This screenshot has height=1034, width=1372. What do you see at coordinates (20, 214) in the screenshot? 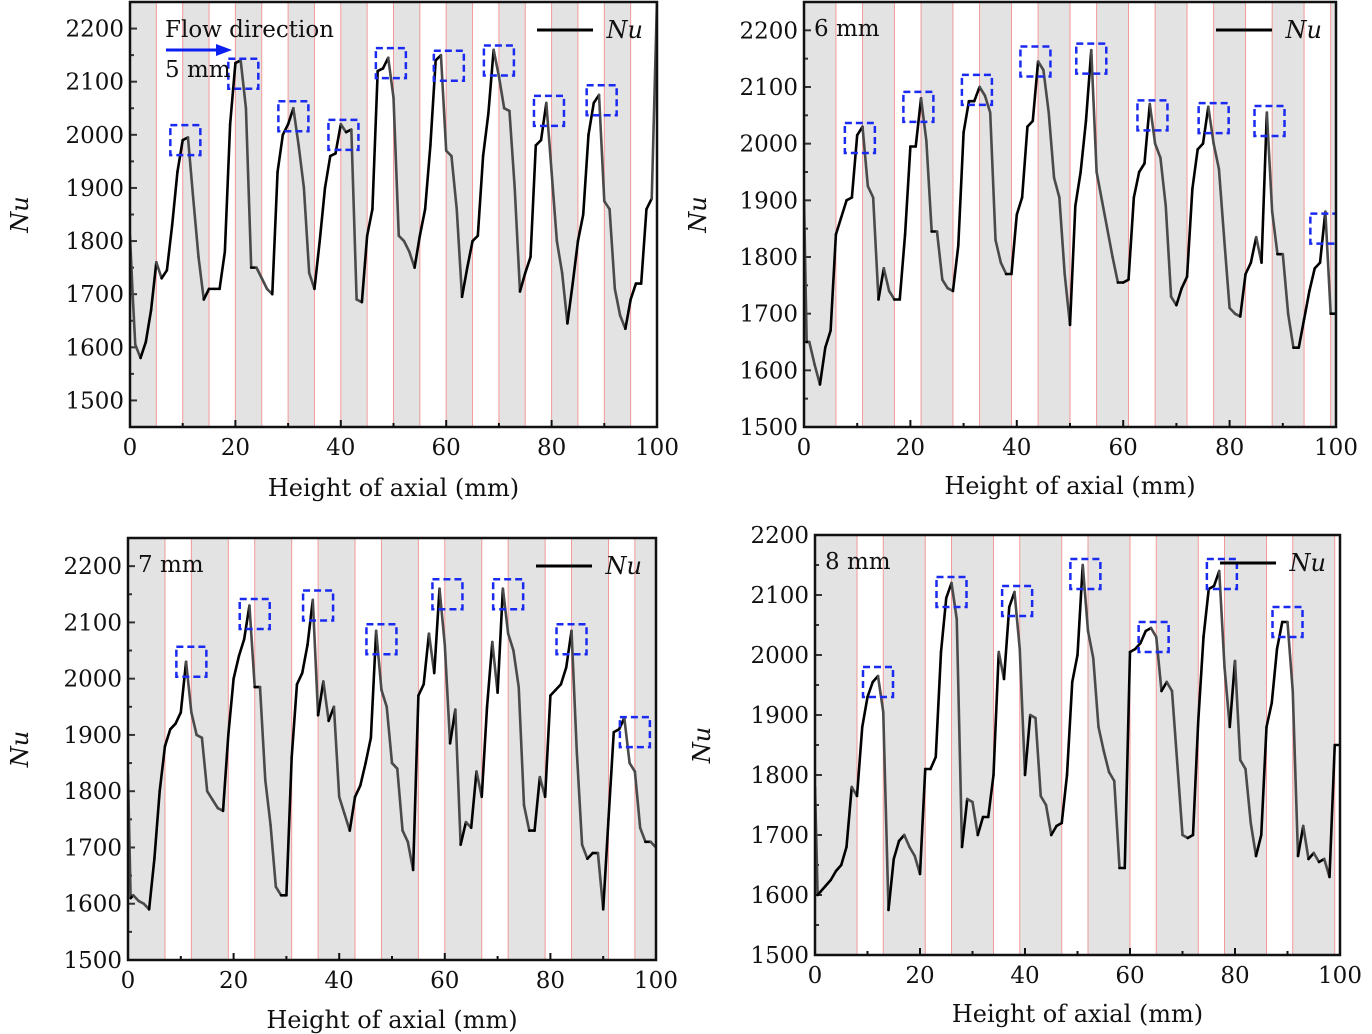
I see `y-axis-title: Nu` at bounding box center [20, 214].